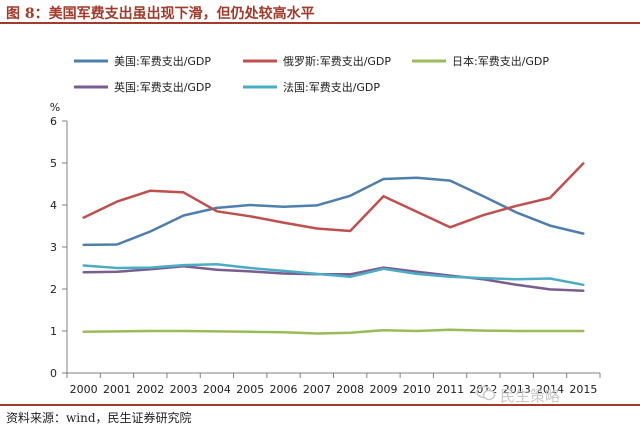 The image size is (640, 427). What do you see at coordinates (250, 389) in the screenshot?
I see `x-tick-label: 2005` at bounding box center [250, 389].